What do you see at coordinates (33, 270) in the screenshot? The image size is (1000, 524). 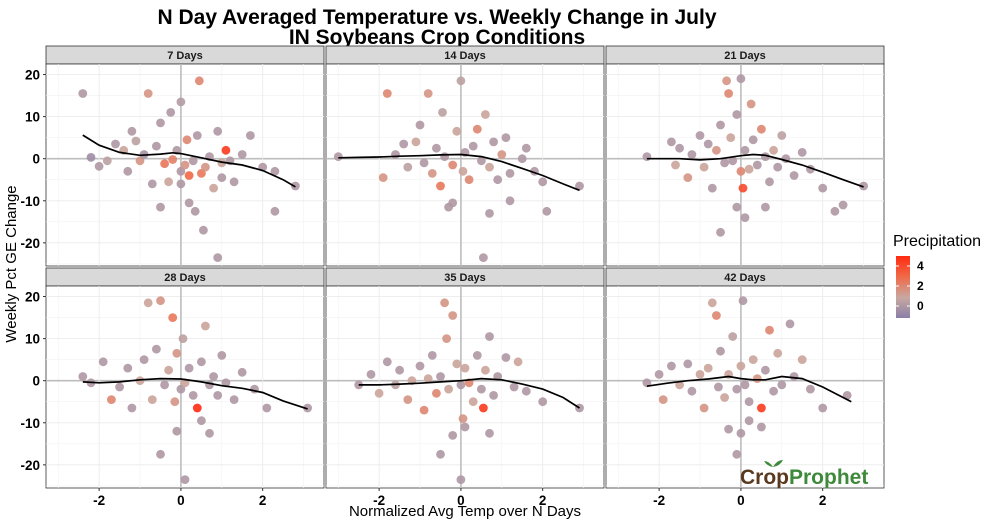 I see `y-axis-ticks: -20 -10 0 10 20 -20 -10 0 10 20` at bounding box center [33, 270].